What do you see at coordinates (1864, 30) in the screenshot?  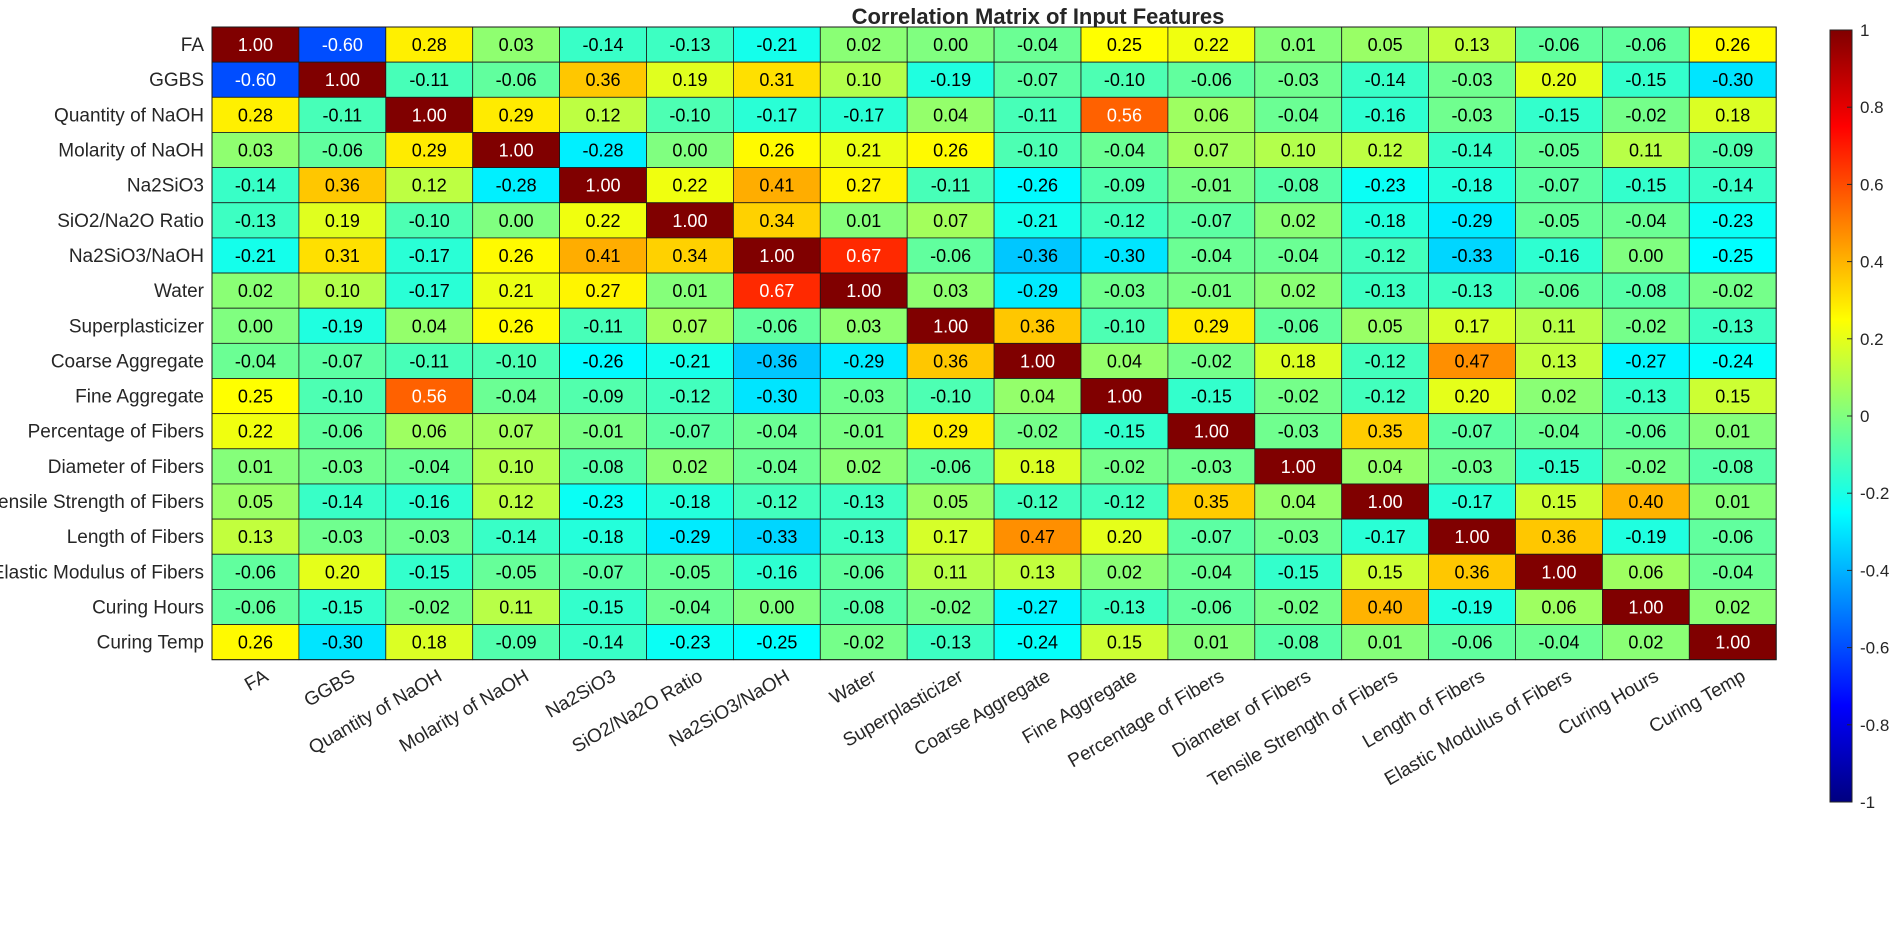 I see `colorbar-tick-label: 1` at bounding box center [1864, 30].